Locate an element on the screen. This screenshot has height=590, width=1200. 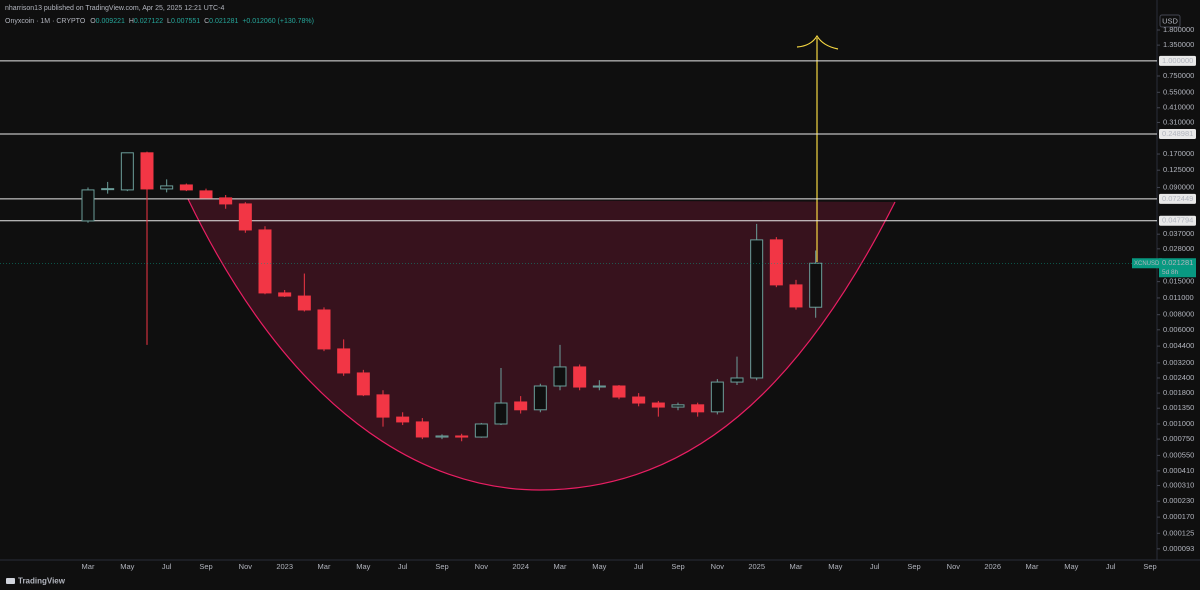
y-tick-label: 0.125000 is located at coordinates (1178, 169).